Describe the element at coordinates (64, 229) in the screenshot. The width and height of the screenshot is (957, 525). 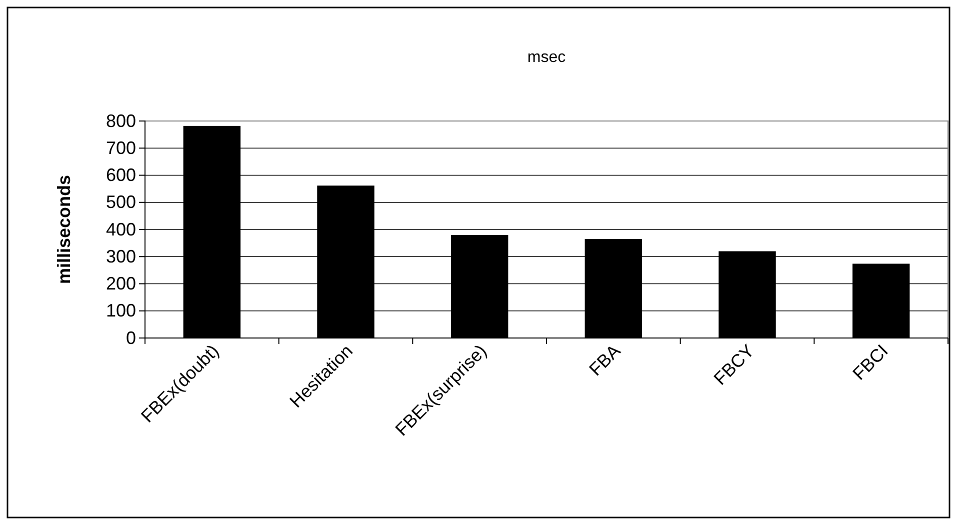
I see `y-axis-title: milliseconds` at that location.